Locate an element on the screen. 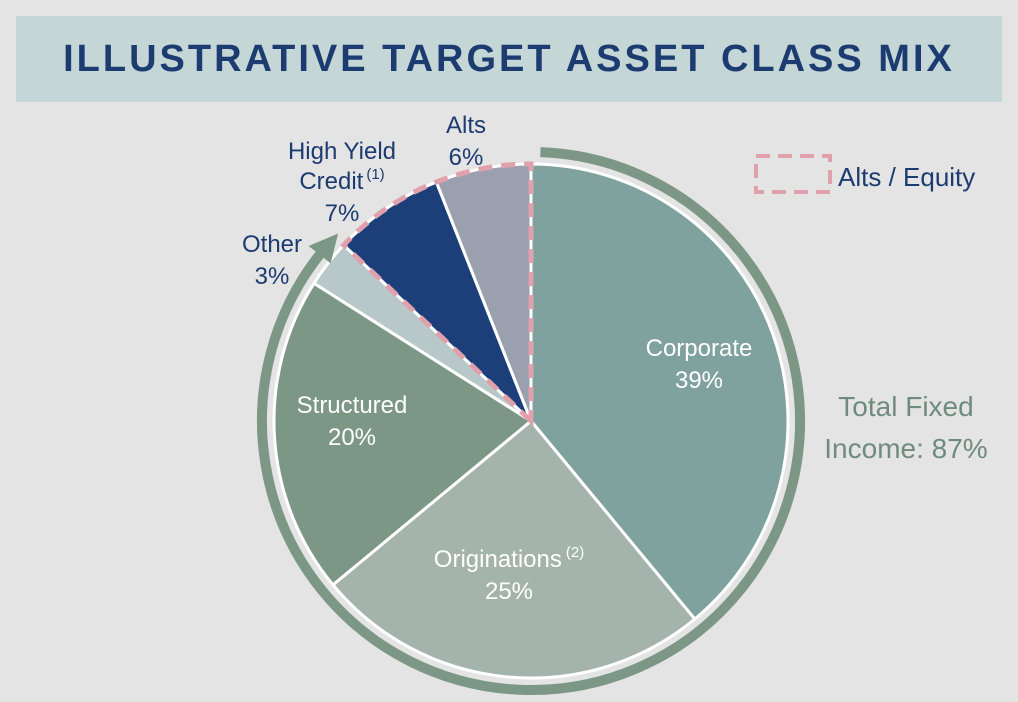  label-hyc-name-line1: High Yield is located at coordinates (342, 151).